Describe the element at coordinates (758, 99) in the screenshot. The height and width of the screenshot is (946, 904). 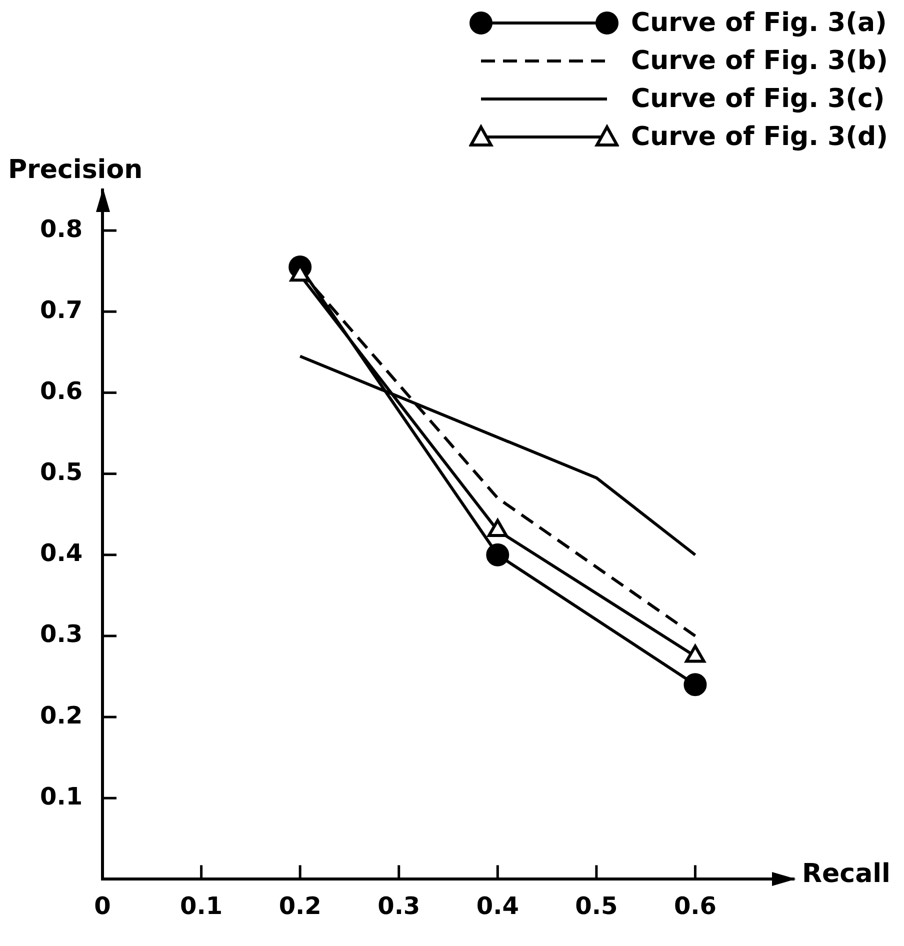
I see `legend-label: Curve of Fig. 3(c)` at that location.